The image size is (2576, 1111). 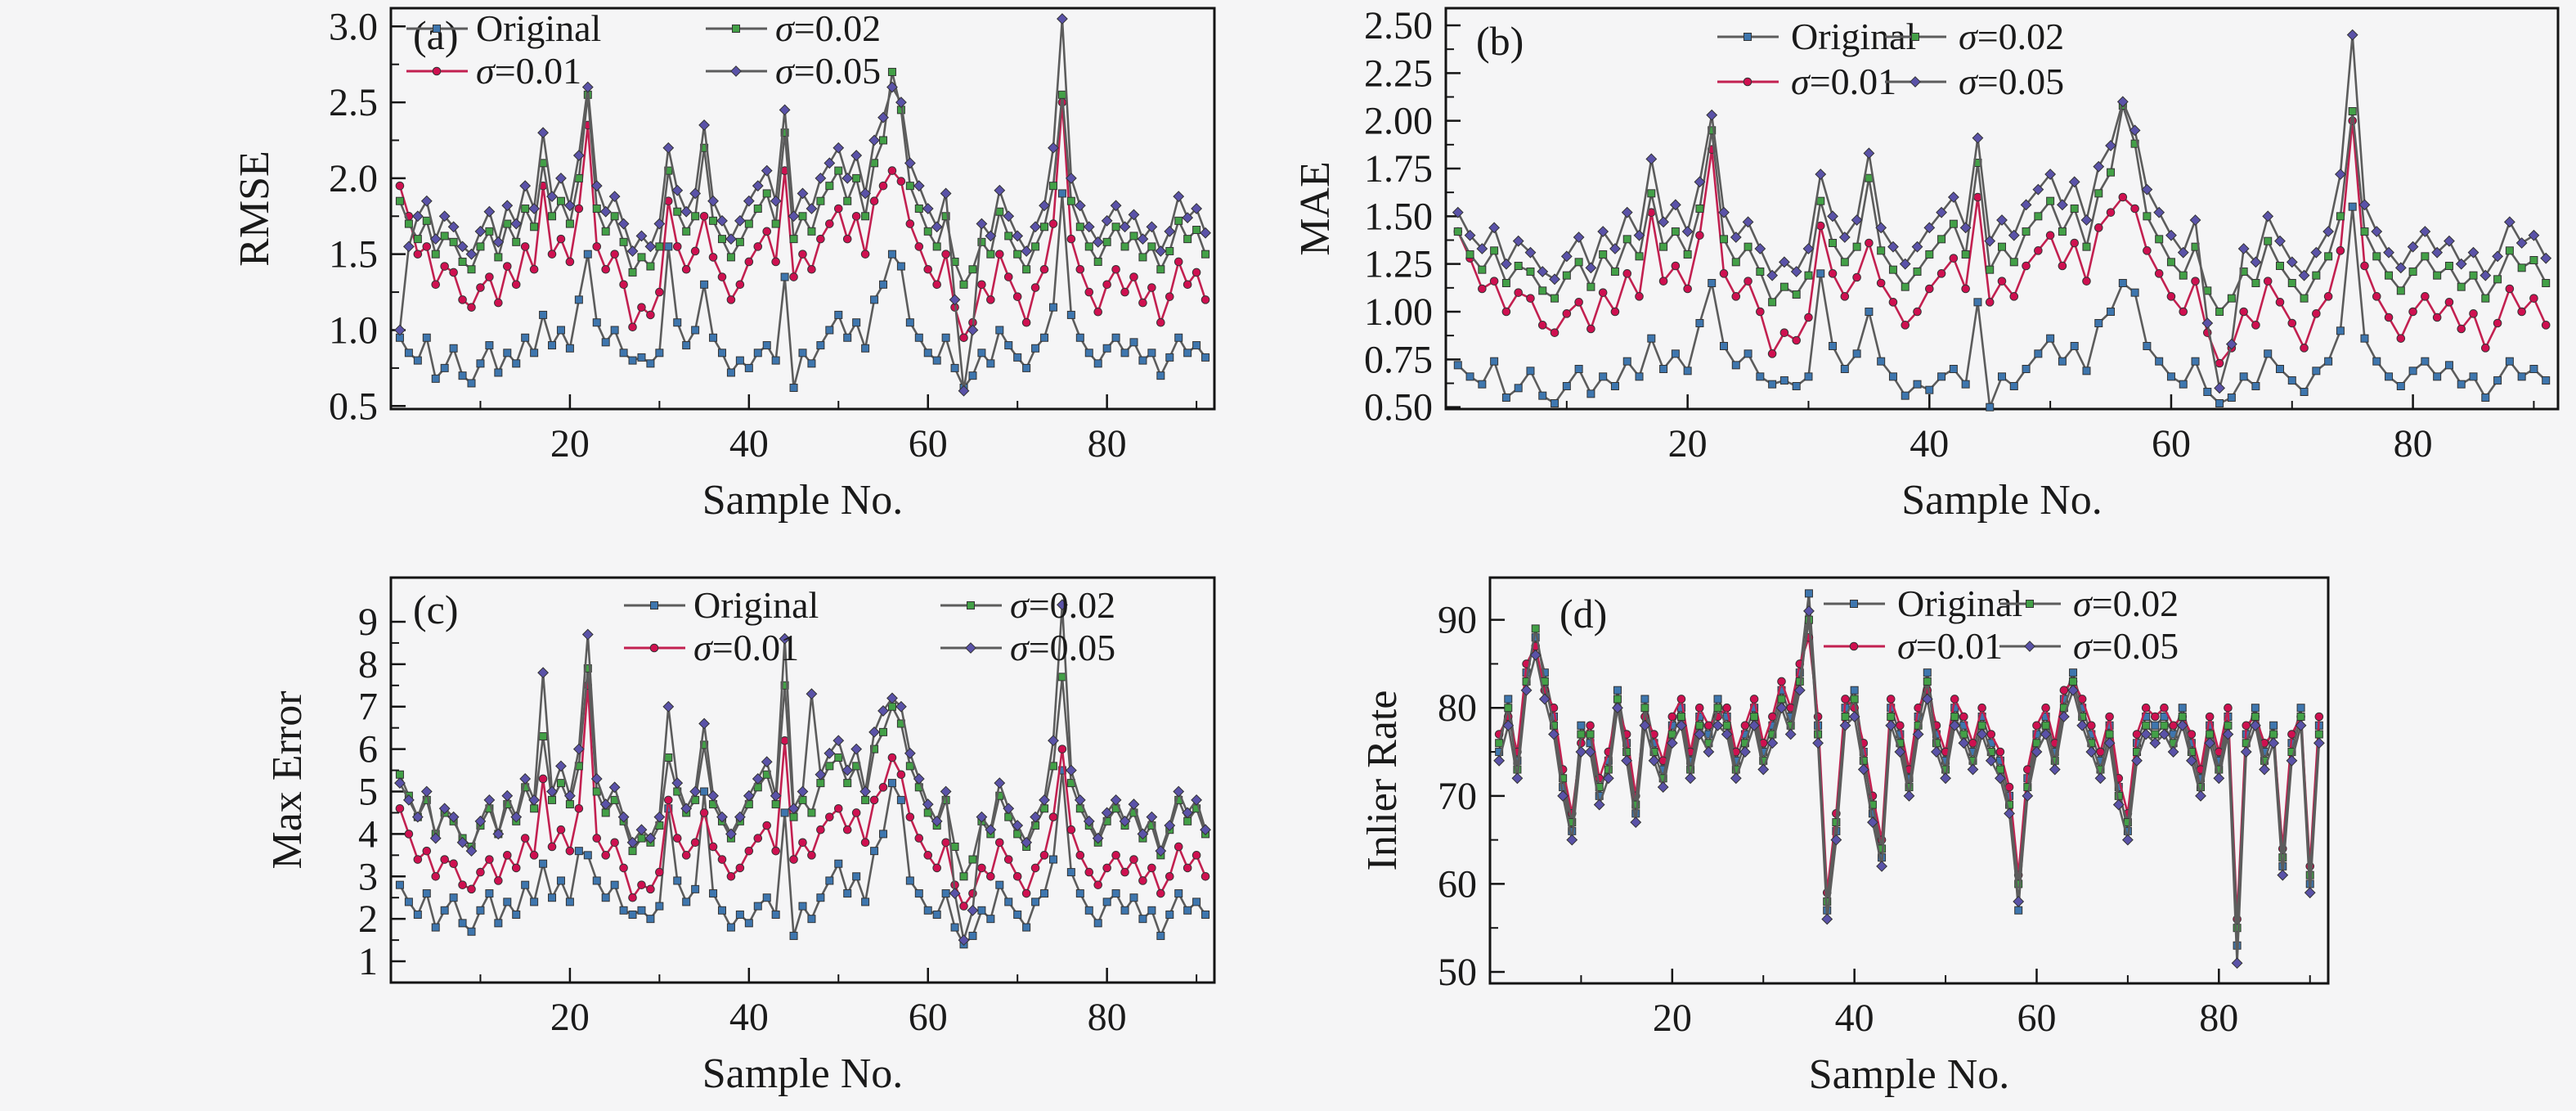 I want to click on y-tick-label: 2.0, so click(x=353, y=178).